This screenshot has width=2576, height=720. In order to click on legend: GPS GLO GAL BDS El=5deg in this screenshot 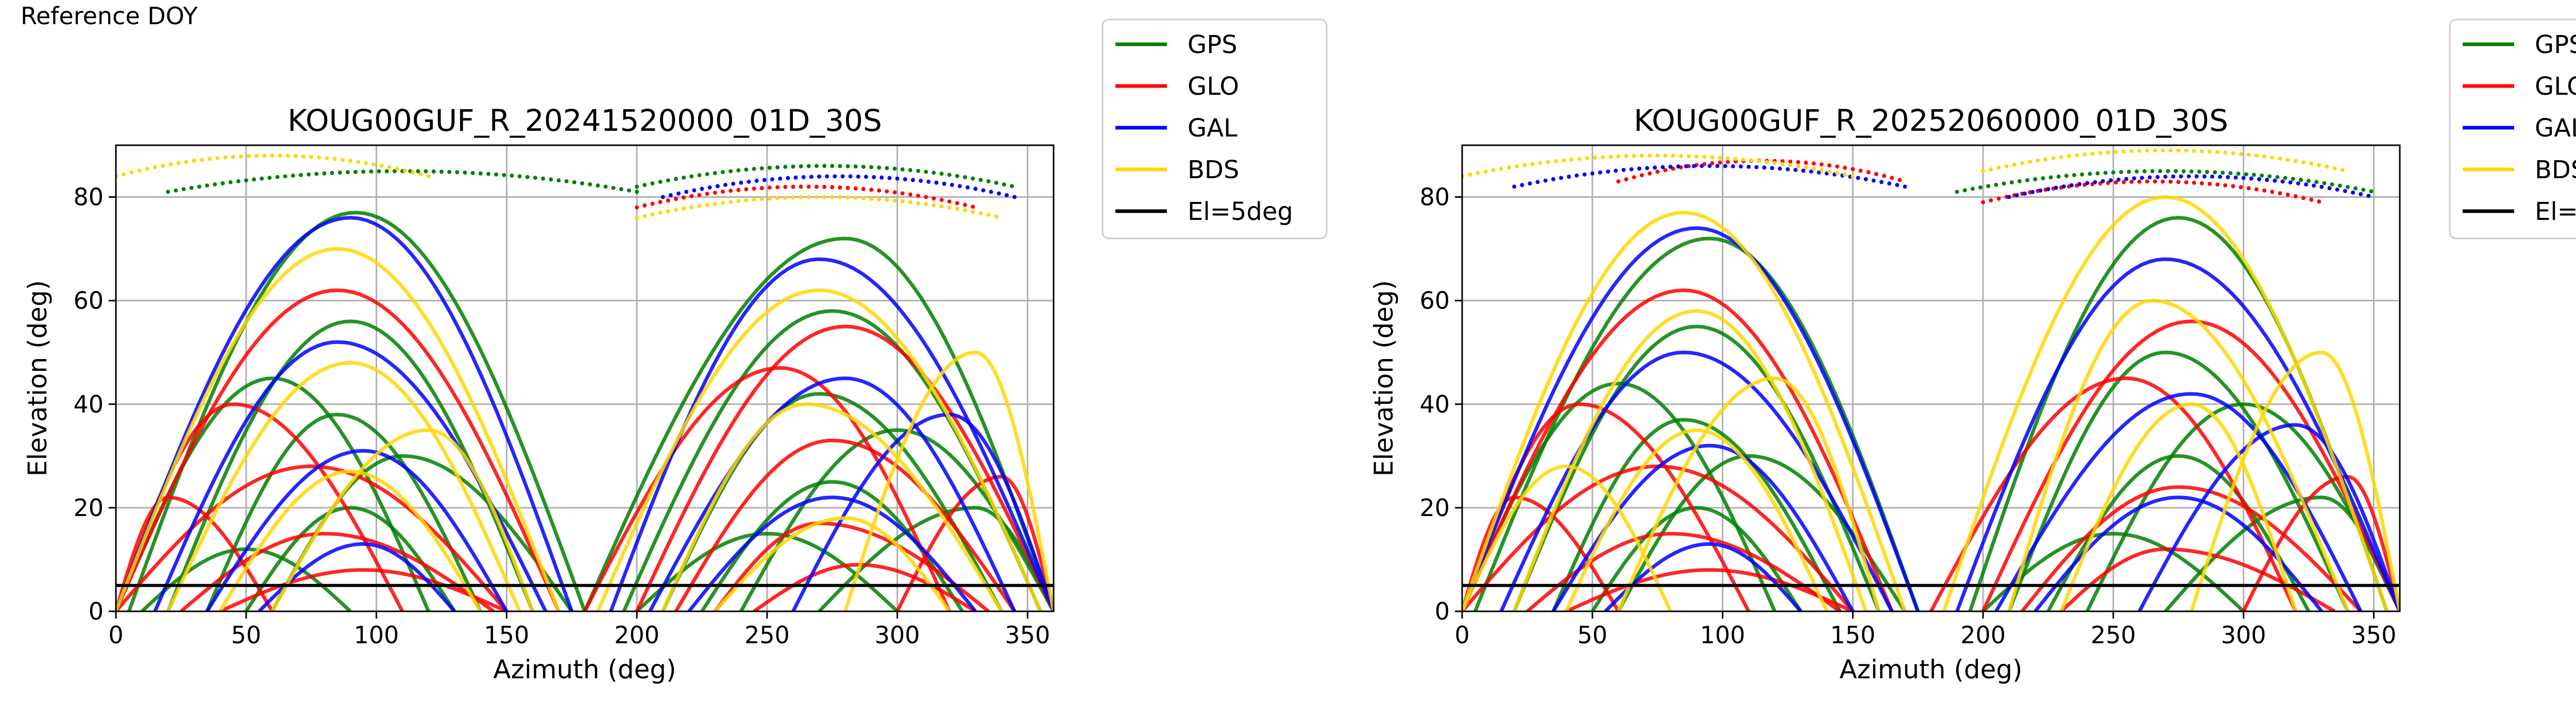, I will do `click(1214, 129)`.